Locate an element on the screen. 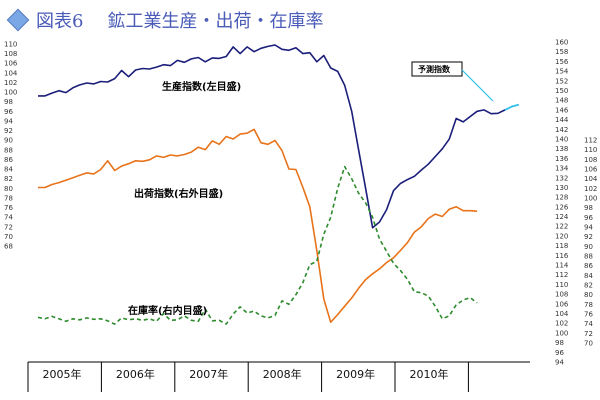 This screenshot has height=400, width=600. right1-axis-tick-label: 154 is located at coordinates (562, 72).